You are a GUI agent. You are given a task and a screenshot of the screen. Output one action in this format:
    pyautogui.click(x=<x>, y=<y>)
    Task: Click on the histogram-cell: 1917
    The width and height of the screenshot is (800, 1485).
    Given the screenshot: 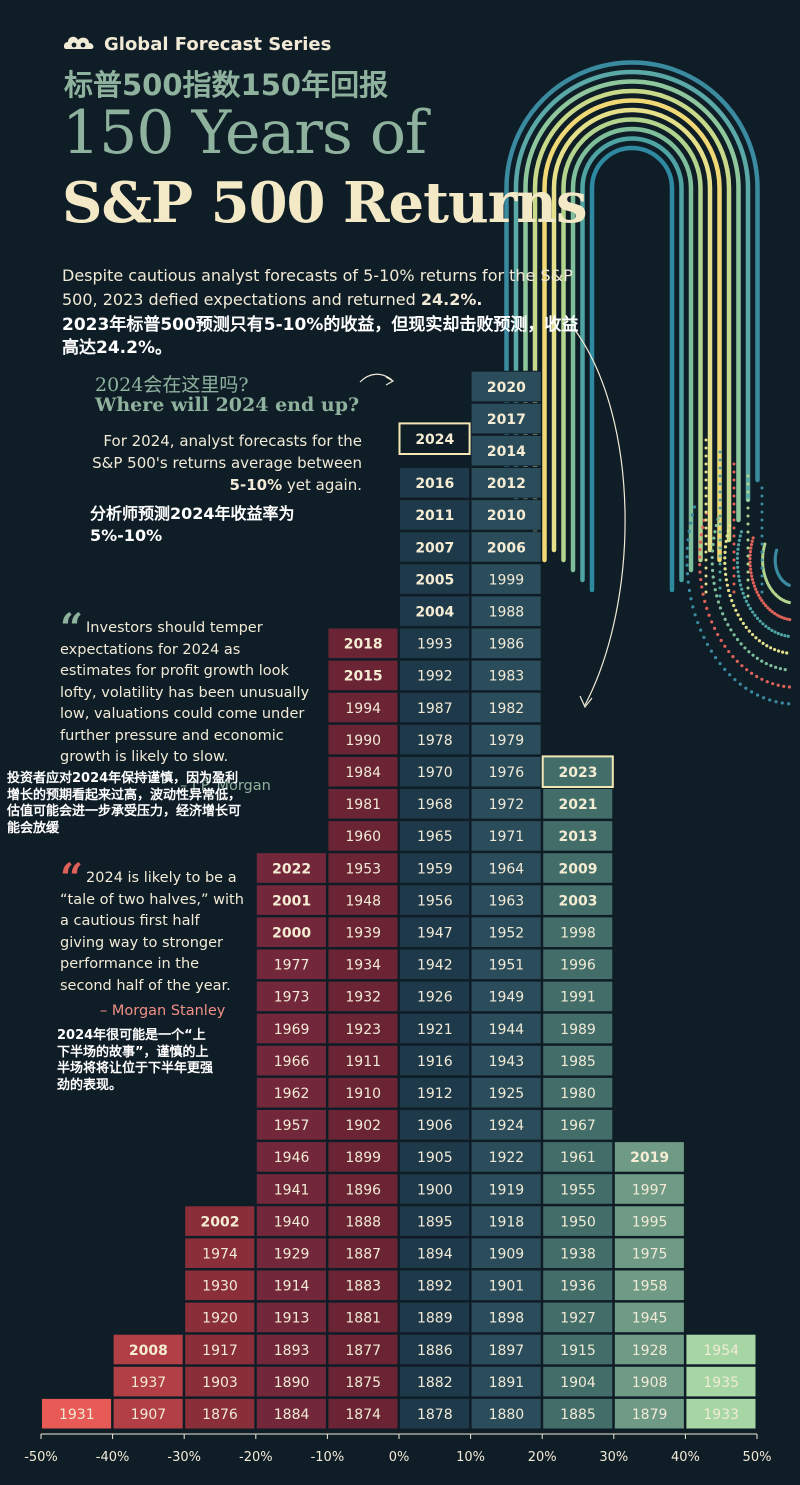 What is the action you would take?
    pyautogui.click(x=220, y=1349)
    